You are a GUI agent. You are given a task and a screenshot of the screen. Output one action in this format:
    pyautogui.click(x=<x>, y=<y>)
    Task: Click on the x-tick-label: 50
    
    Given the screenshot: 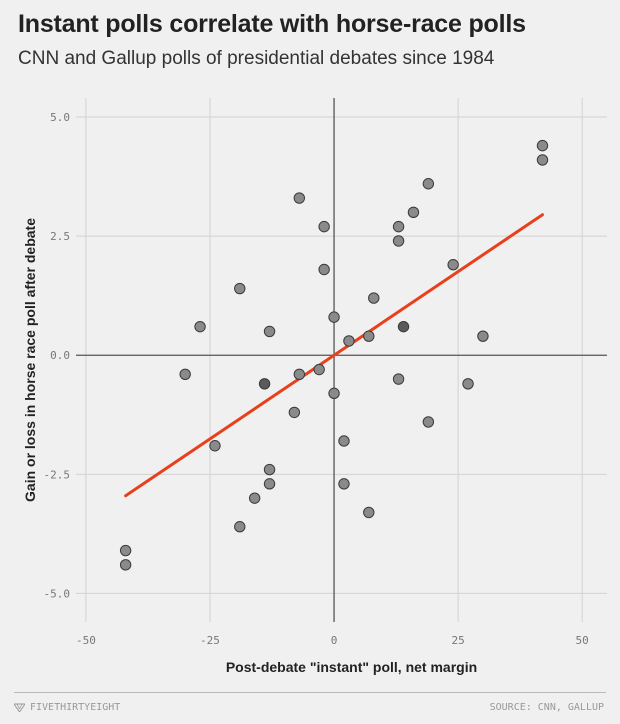 What is the action you would take?
    pyautogui.click(x=582, y=640)
    